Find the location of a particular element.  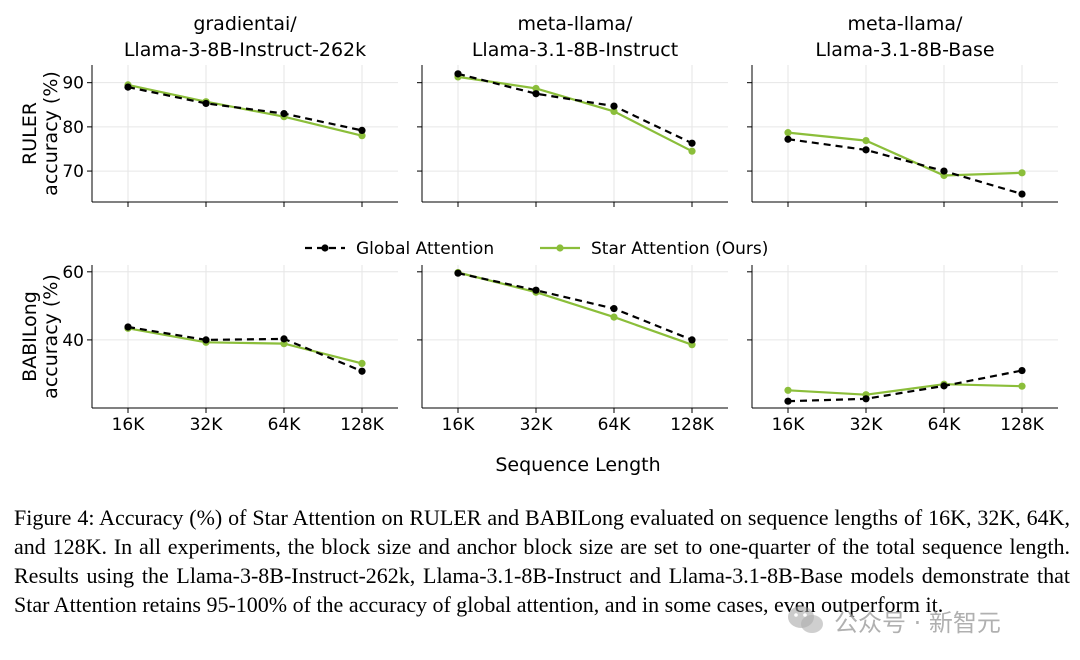

watermark-text: 公众号 · 新智元 is located at coordinates (917, 622).